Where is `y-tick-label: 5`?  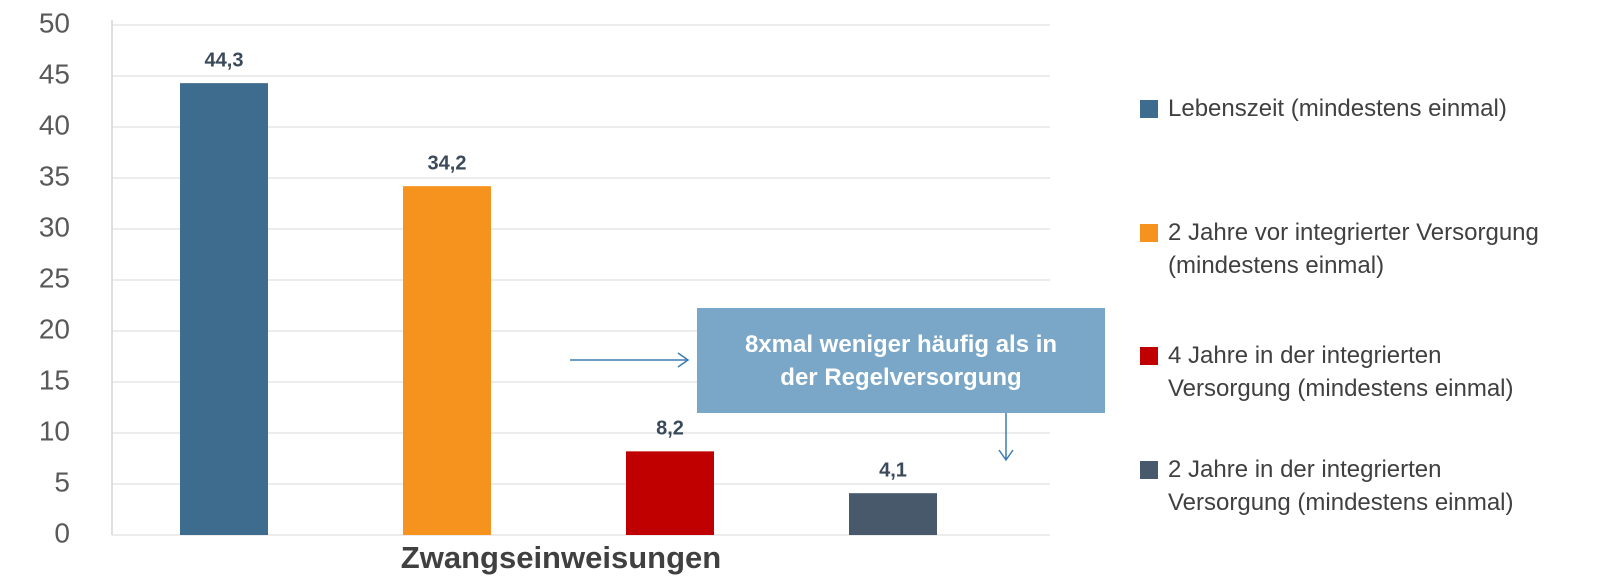 y-tick-label: 5 is located at coordinates (62, 481).